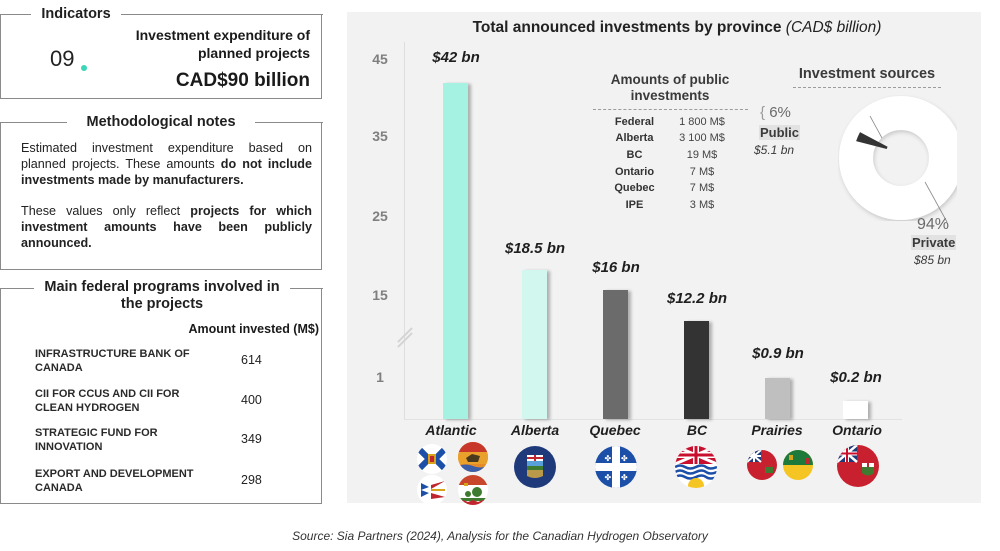  I want to click on indicators-title: Indicators, so click(76, 14).